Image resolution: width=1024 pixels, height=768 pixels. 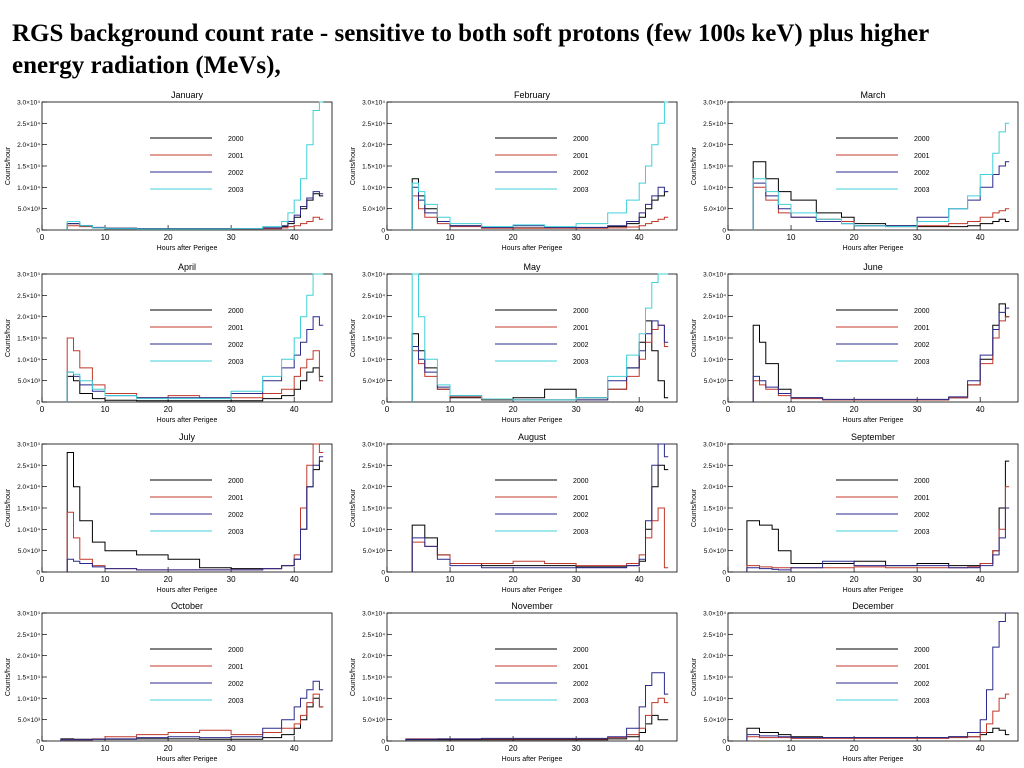 I want to click on chart-title: May, so click(x=532, y=267).